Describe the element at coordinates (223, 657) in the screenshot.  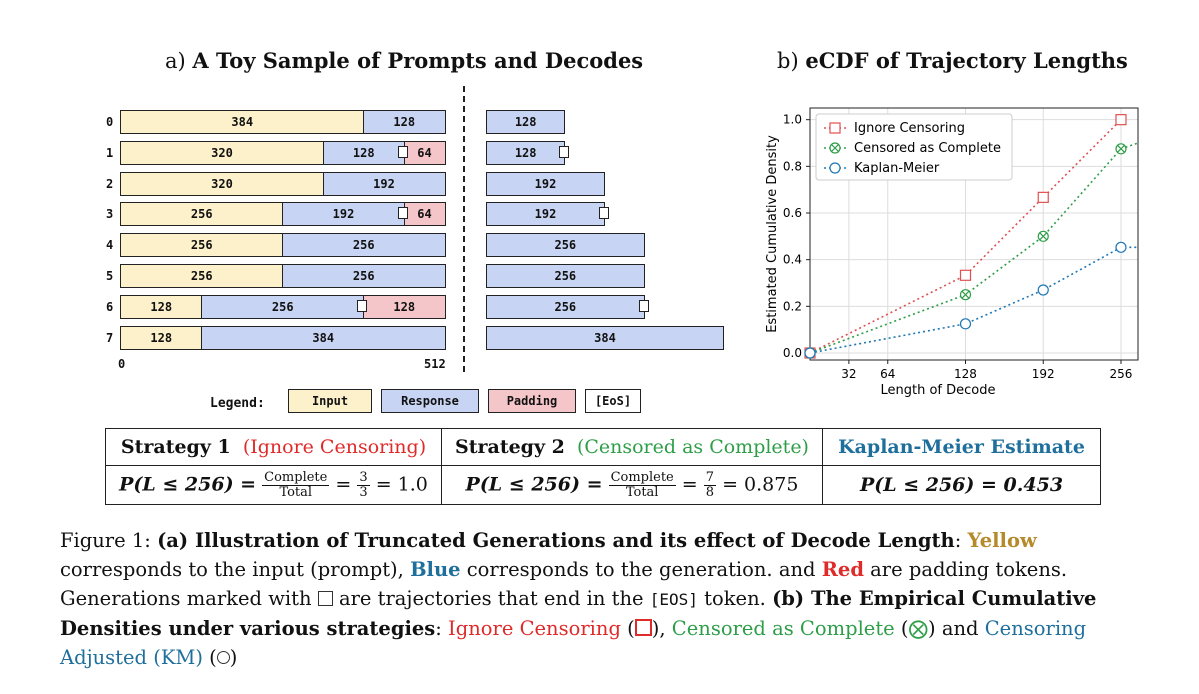
I see `circle-marker-icon` at that location.